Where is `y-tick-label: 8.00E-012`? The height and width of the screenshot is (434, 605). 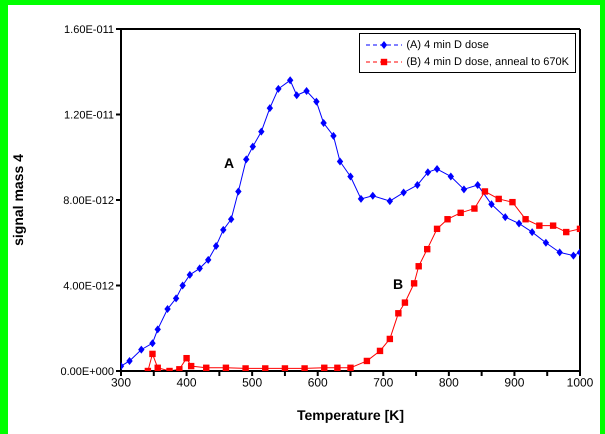 y-tick-label: 8.00E-012 is located at coordinates (88, 200).